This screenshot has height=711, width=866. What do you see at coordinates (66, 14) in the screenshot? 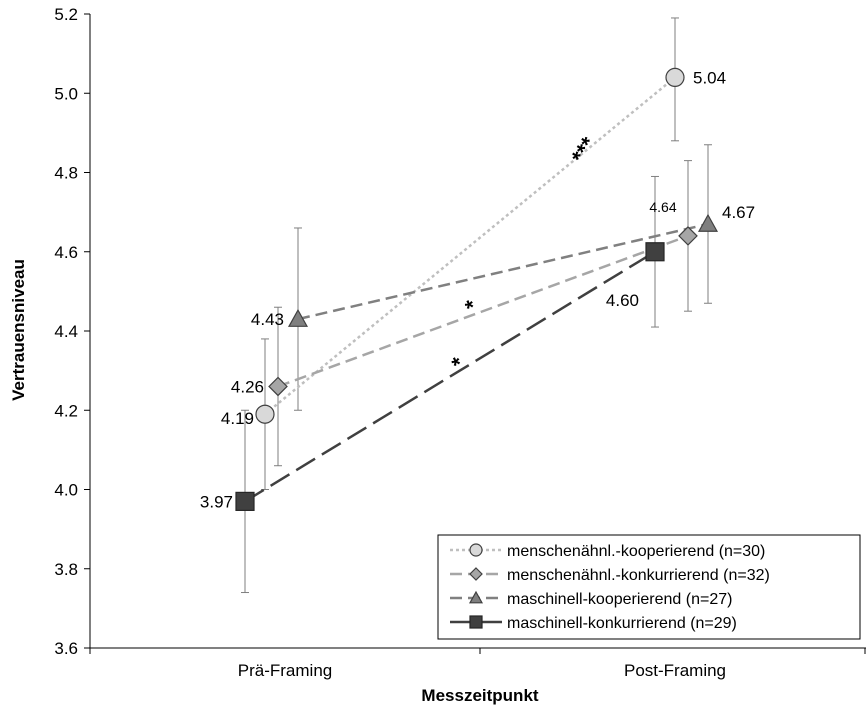
I see `y-tick-label: 5.2` at bounding box center [66, 14].